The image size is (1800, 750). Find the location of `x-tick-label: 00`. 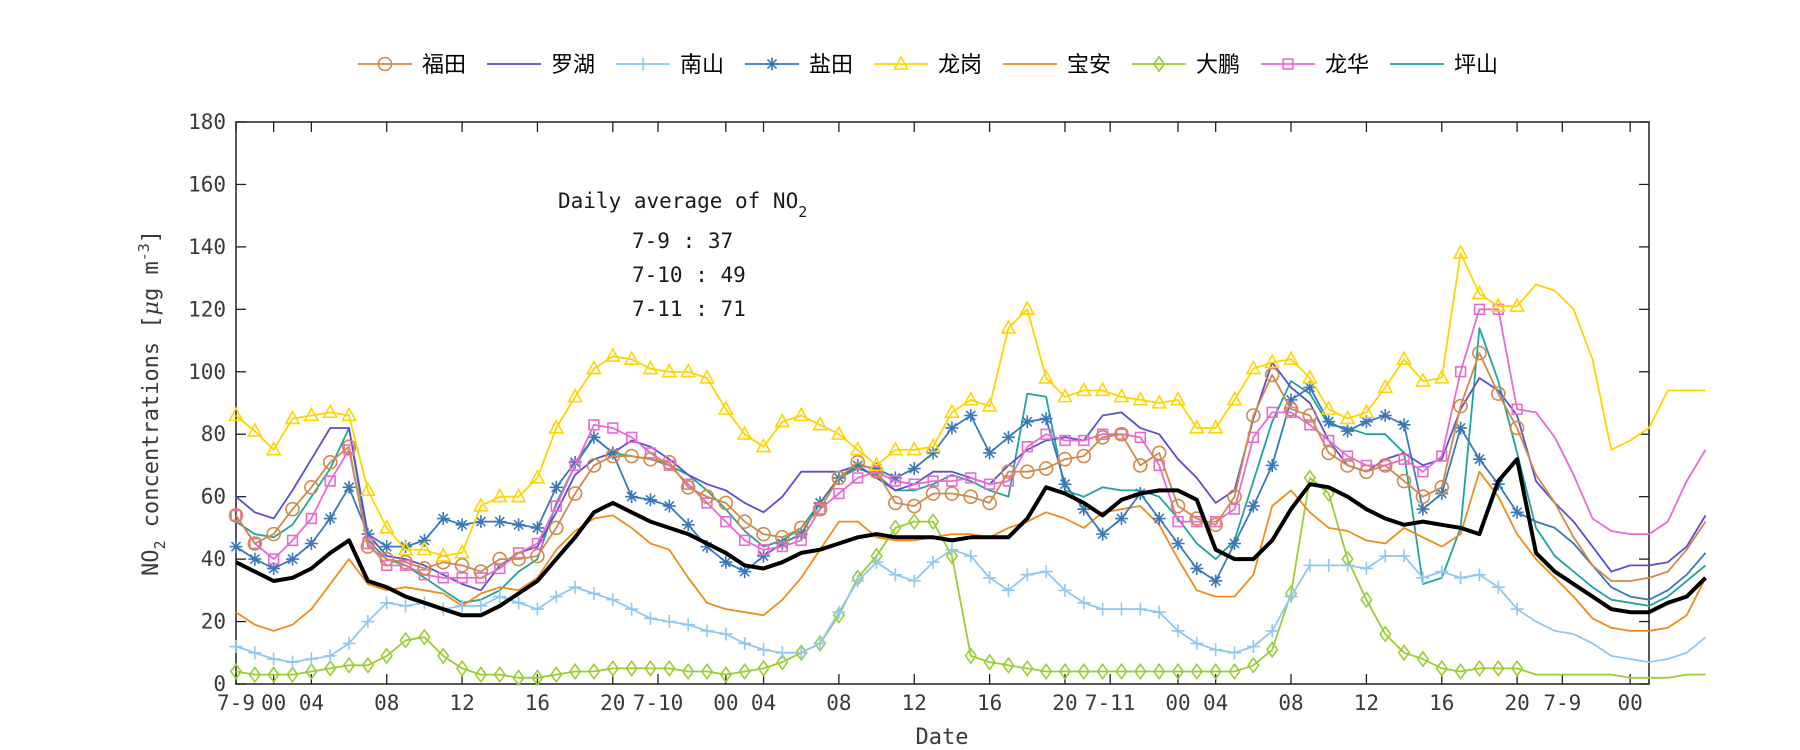

x-tick-label: 00 is located at coordinates (1177, 703).